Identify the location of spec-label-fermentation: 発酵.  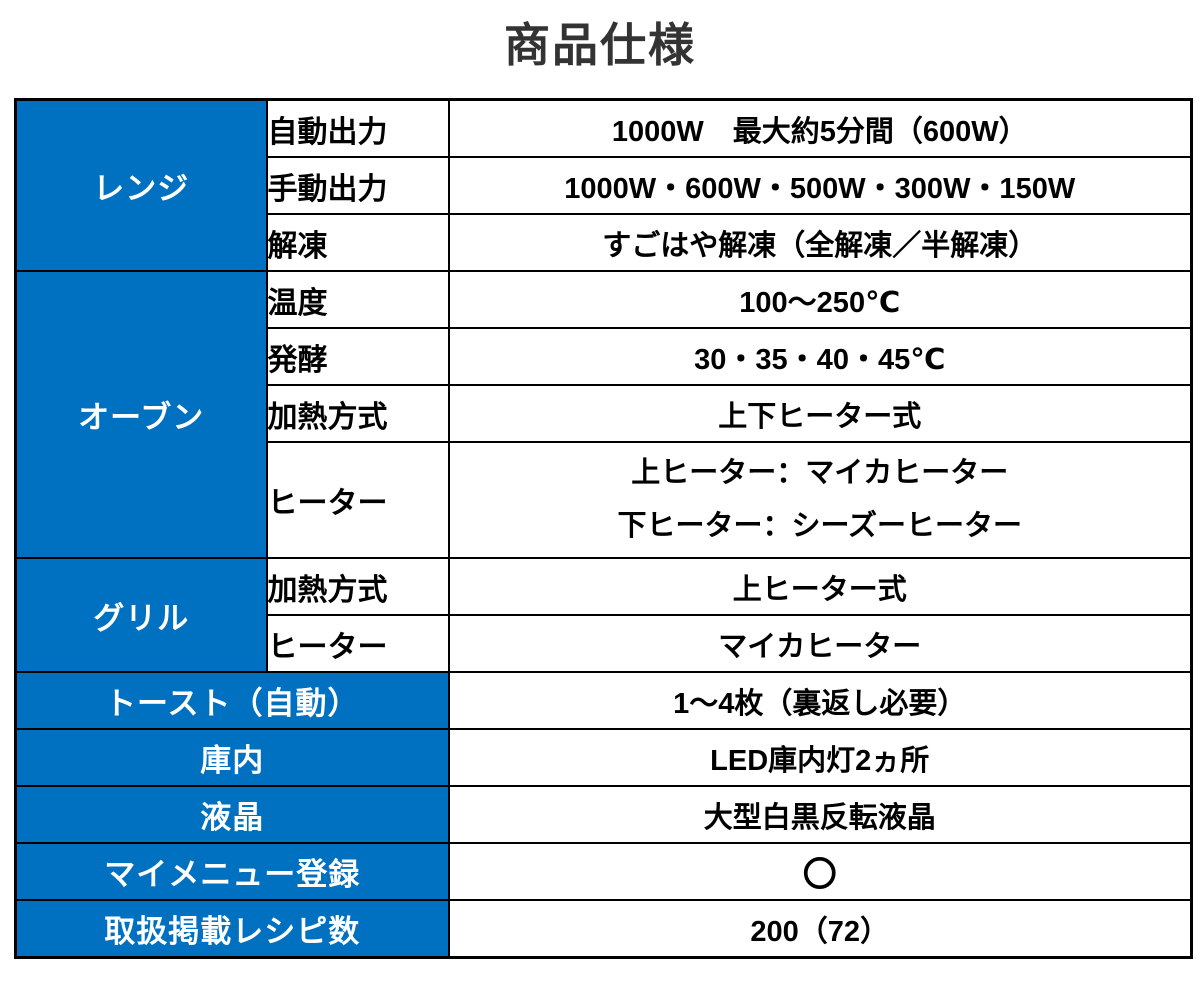
(357, 356).